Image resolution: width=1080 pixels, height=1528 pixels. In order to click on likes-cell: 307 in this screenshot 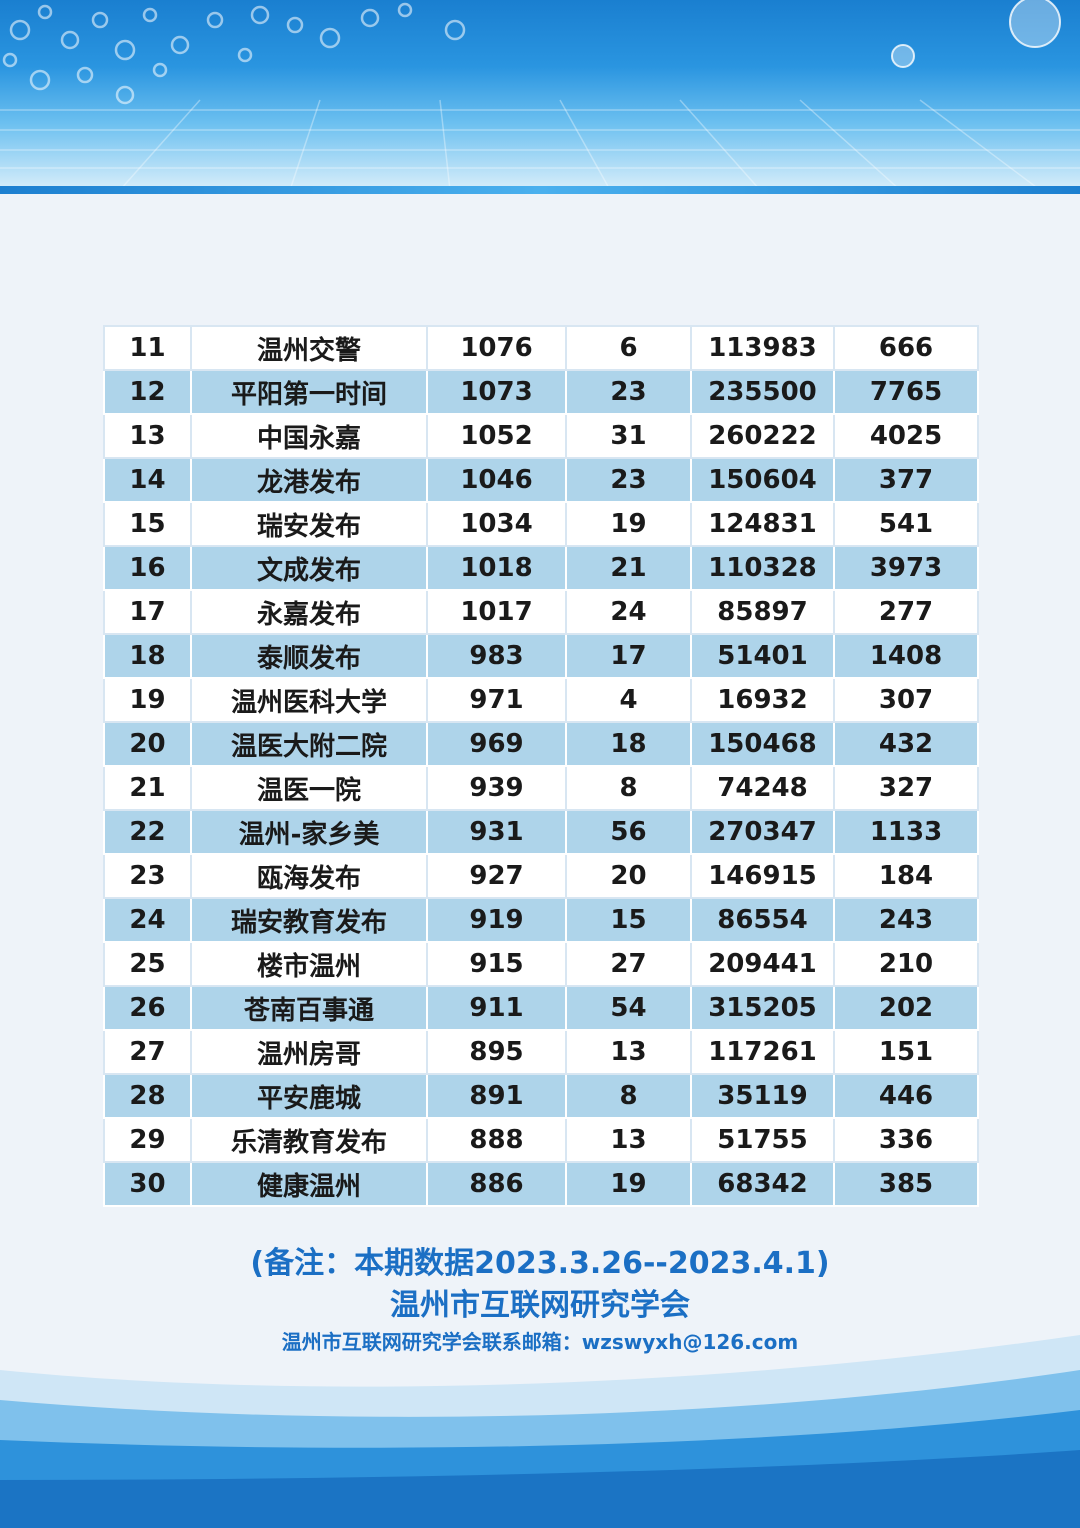, I will do `click(906, 700)`.